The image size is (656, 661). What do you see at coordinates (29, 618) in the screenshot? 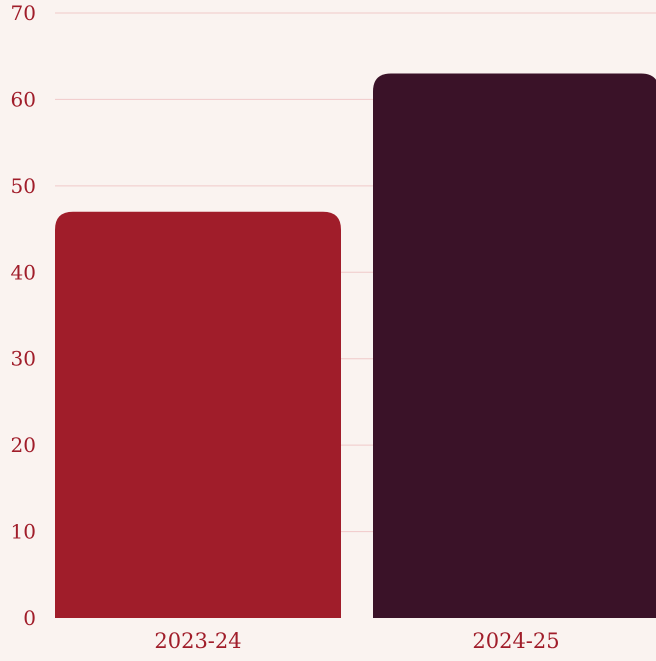
I see `y-tick-label: 0` at bounding box center [29, 618].